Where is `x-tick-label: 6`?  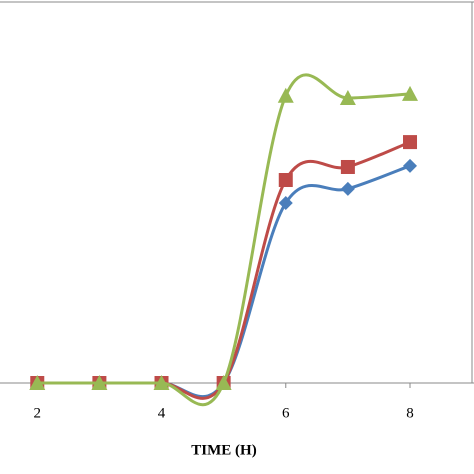 x-tick-label: 6 is located at coordinates (286, 413).